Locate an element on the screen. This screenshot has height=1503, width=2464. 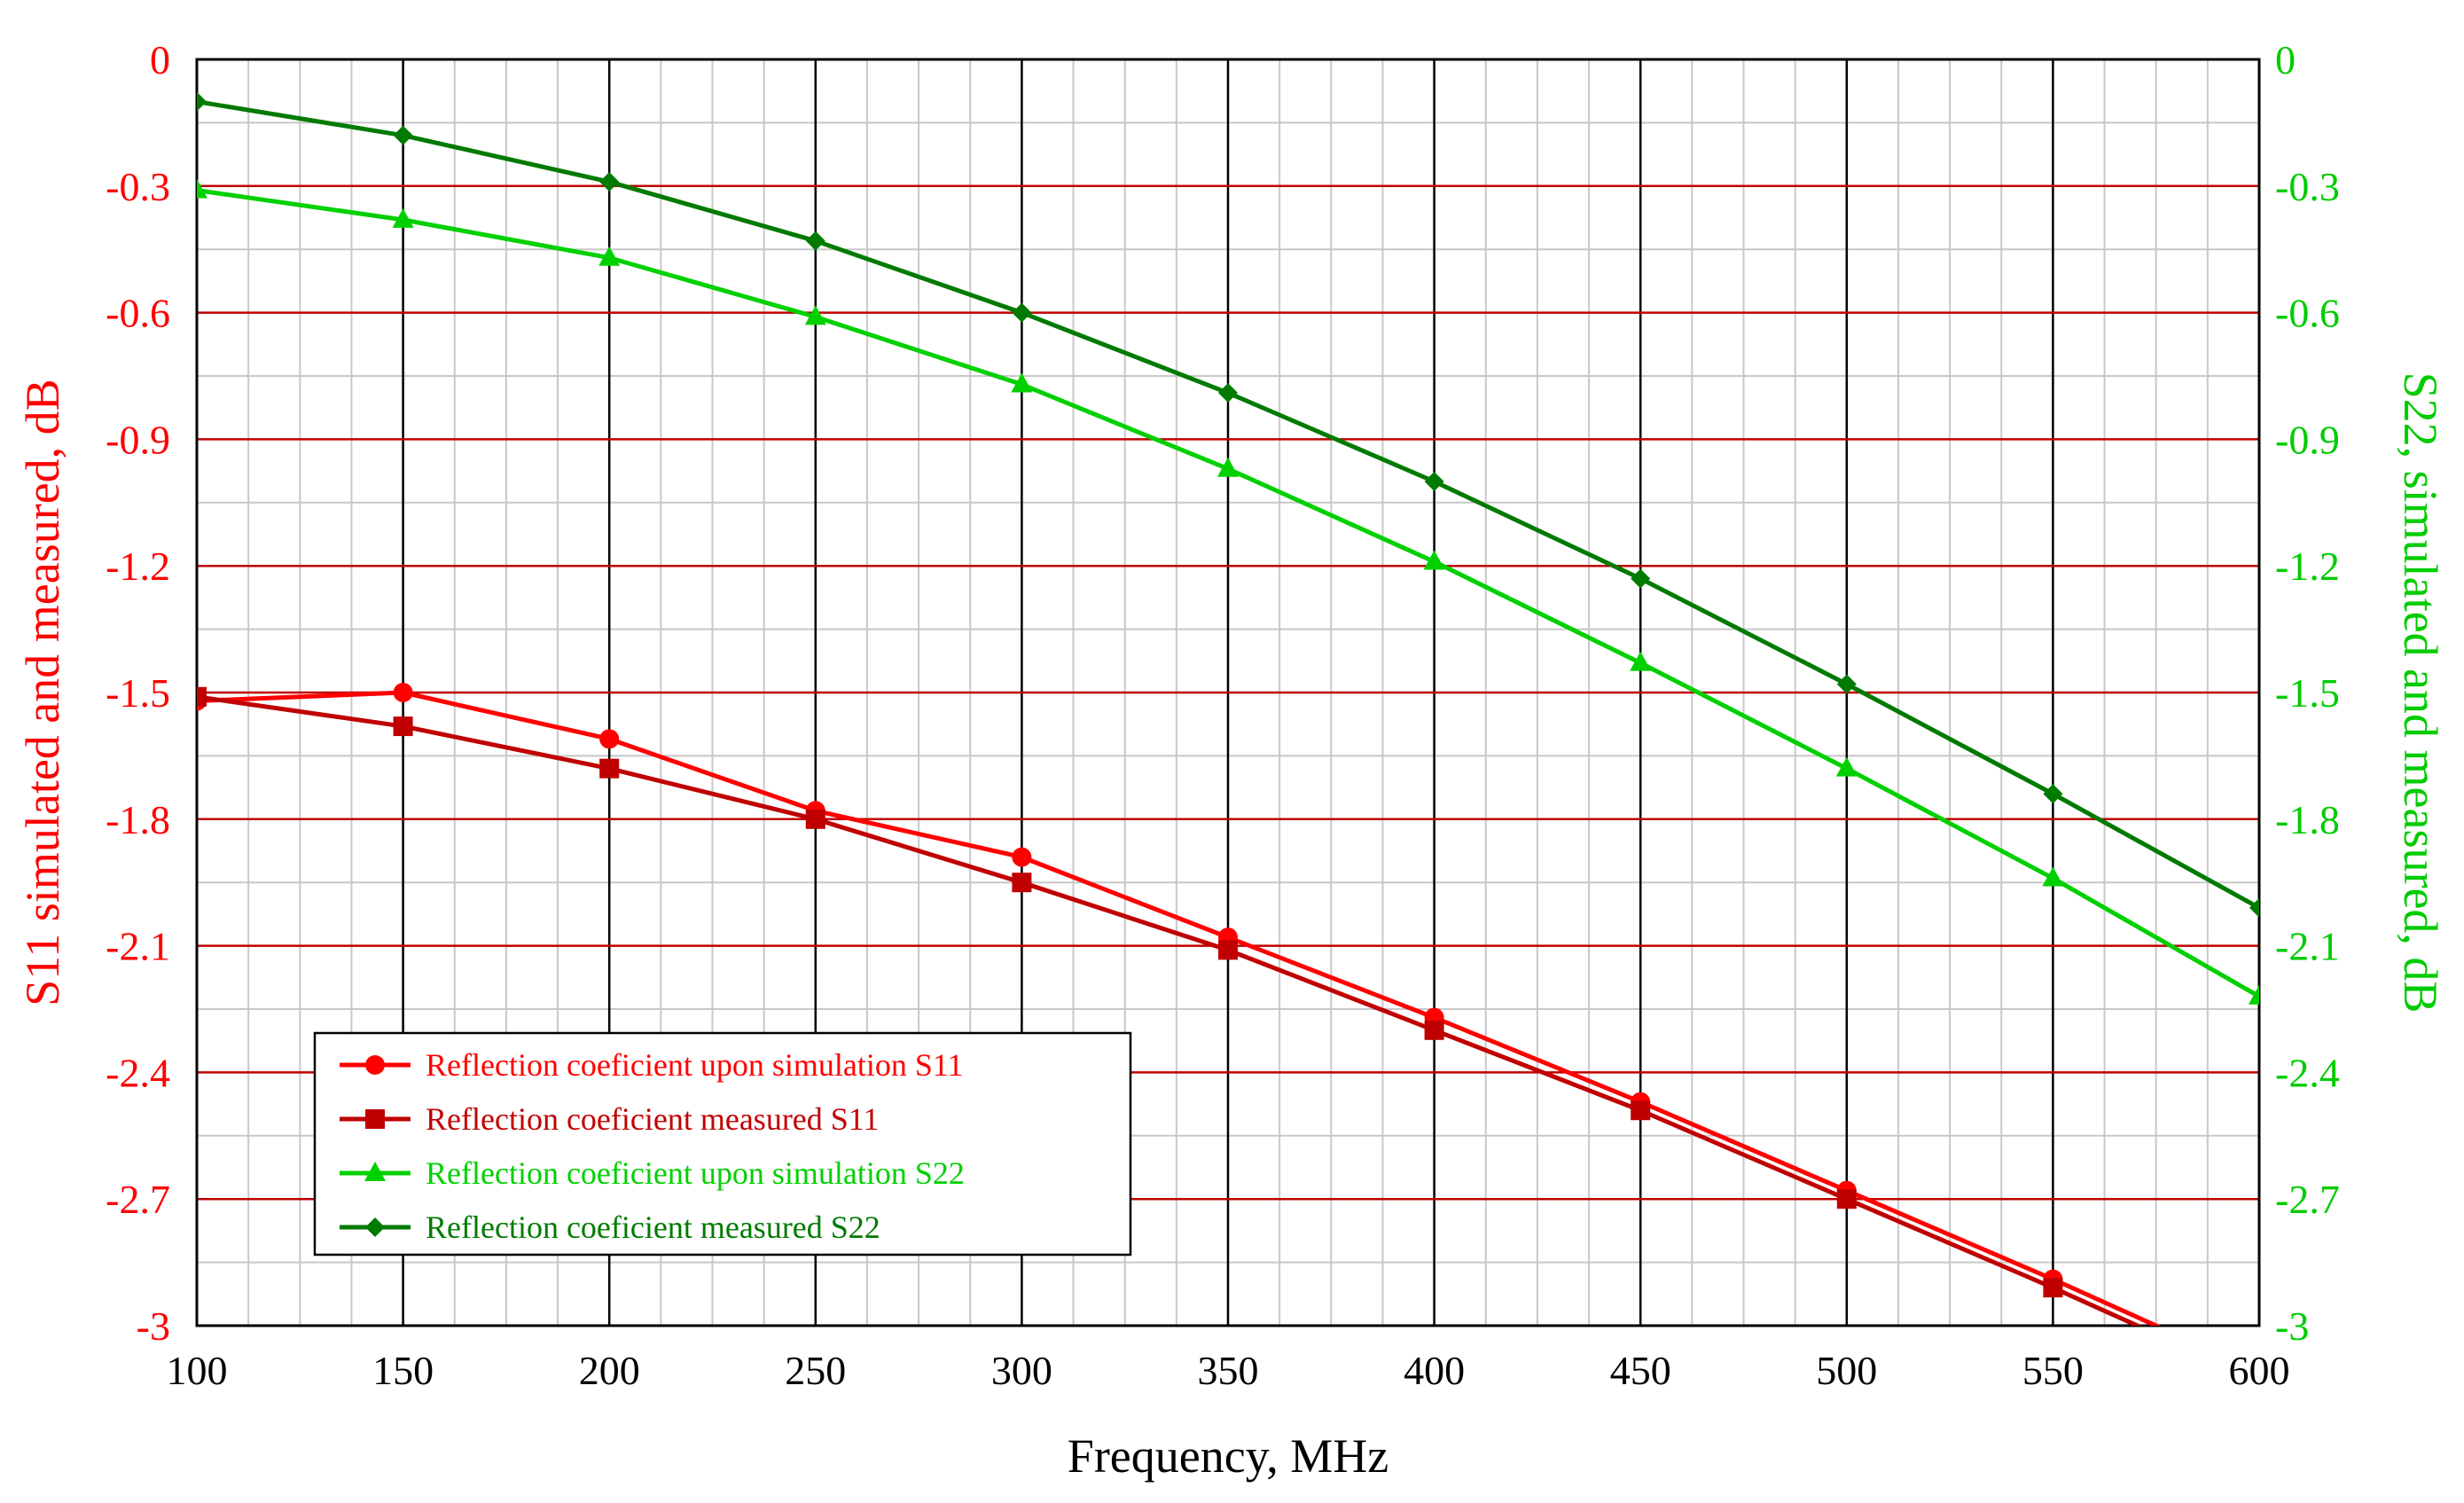
right-y-tick-label: -1.5 is located at coordinates (2308, 693).